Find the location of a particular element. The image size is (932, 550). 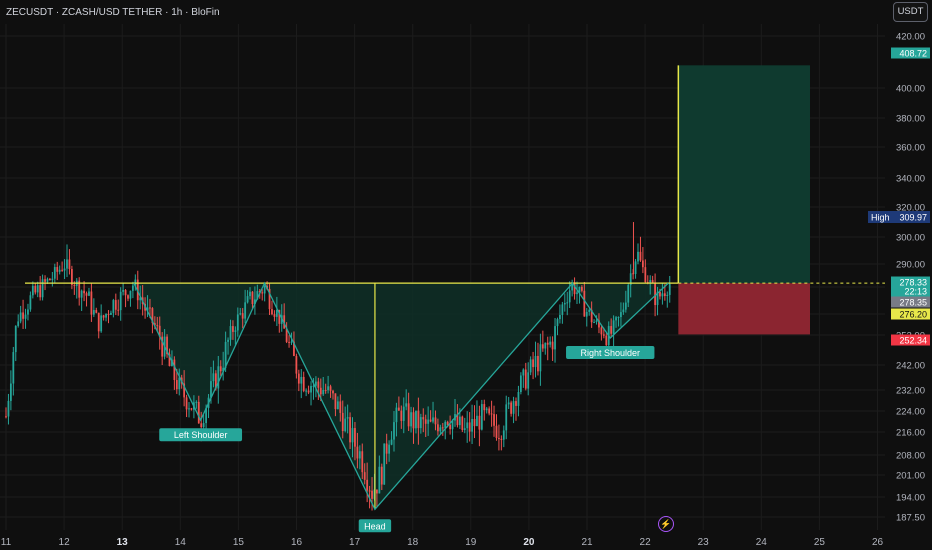

stop-zone is located at coordinates (744, 309).